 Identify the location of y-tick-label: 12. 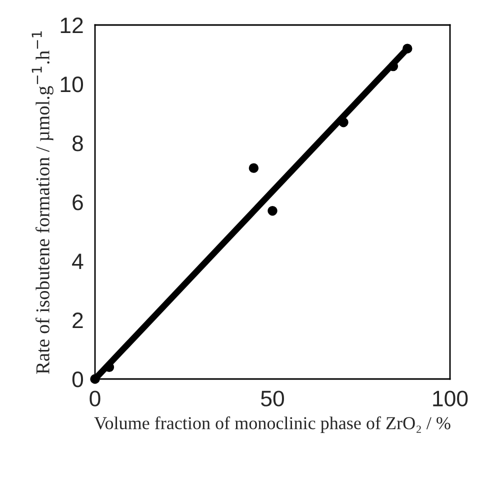
(71, 26).